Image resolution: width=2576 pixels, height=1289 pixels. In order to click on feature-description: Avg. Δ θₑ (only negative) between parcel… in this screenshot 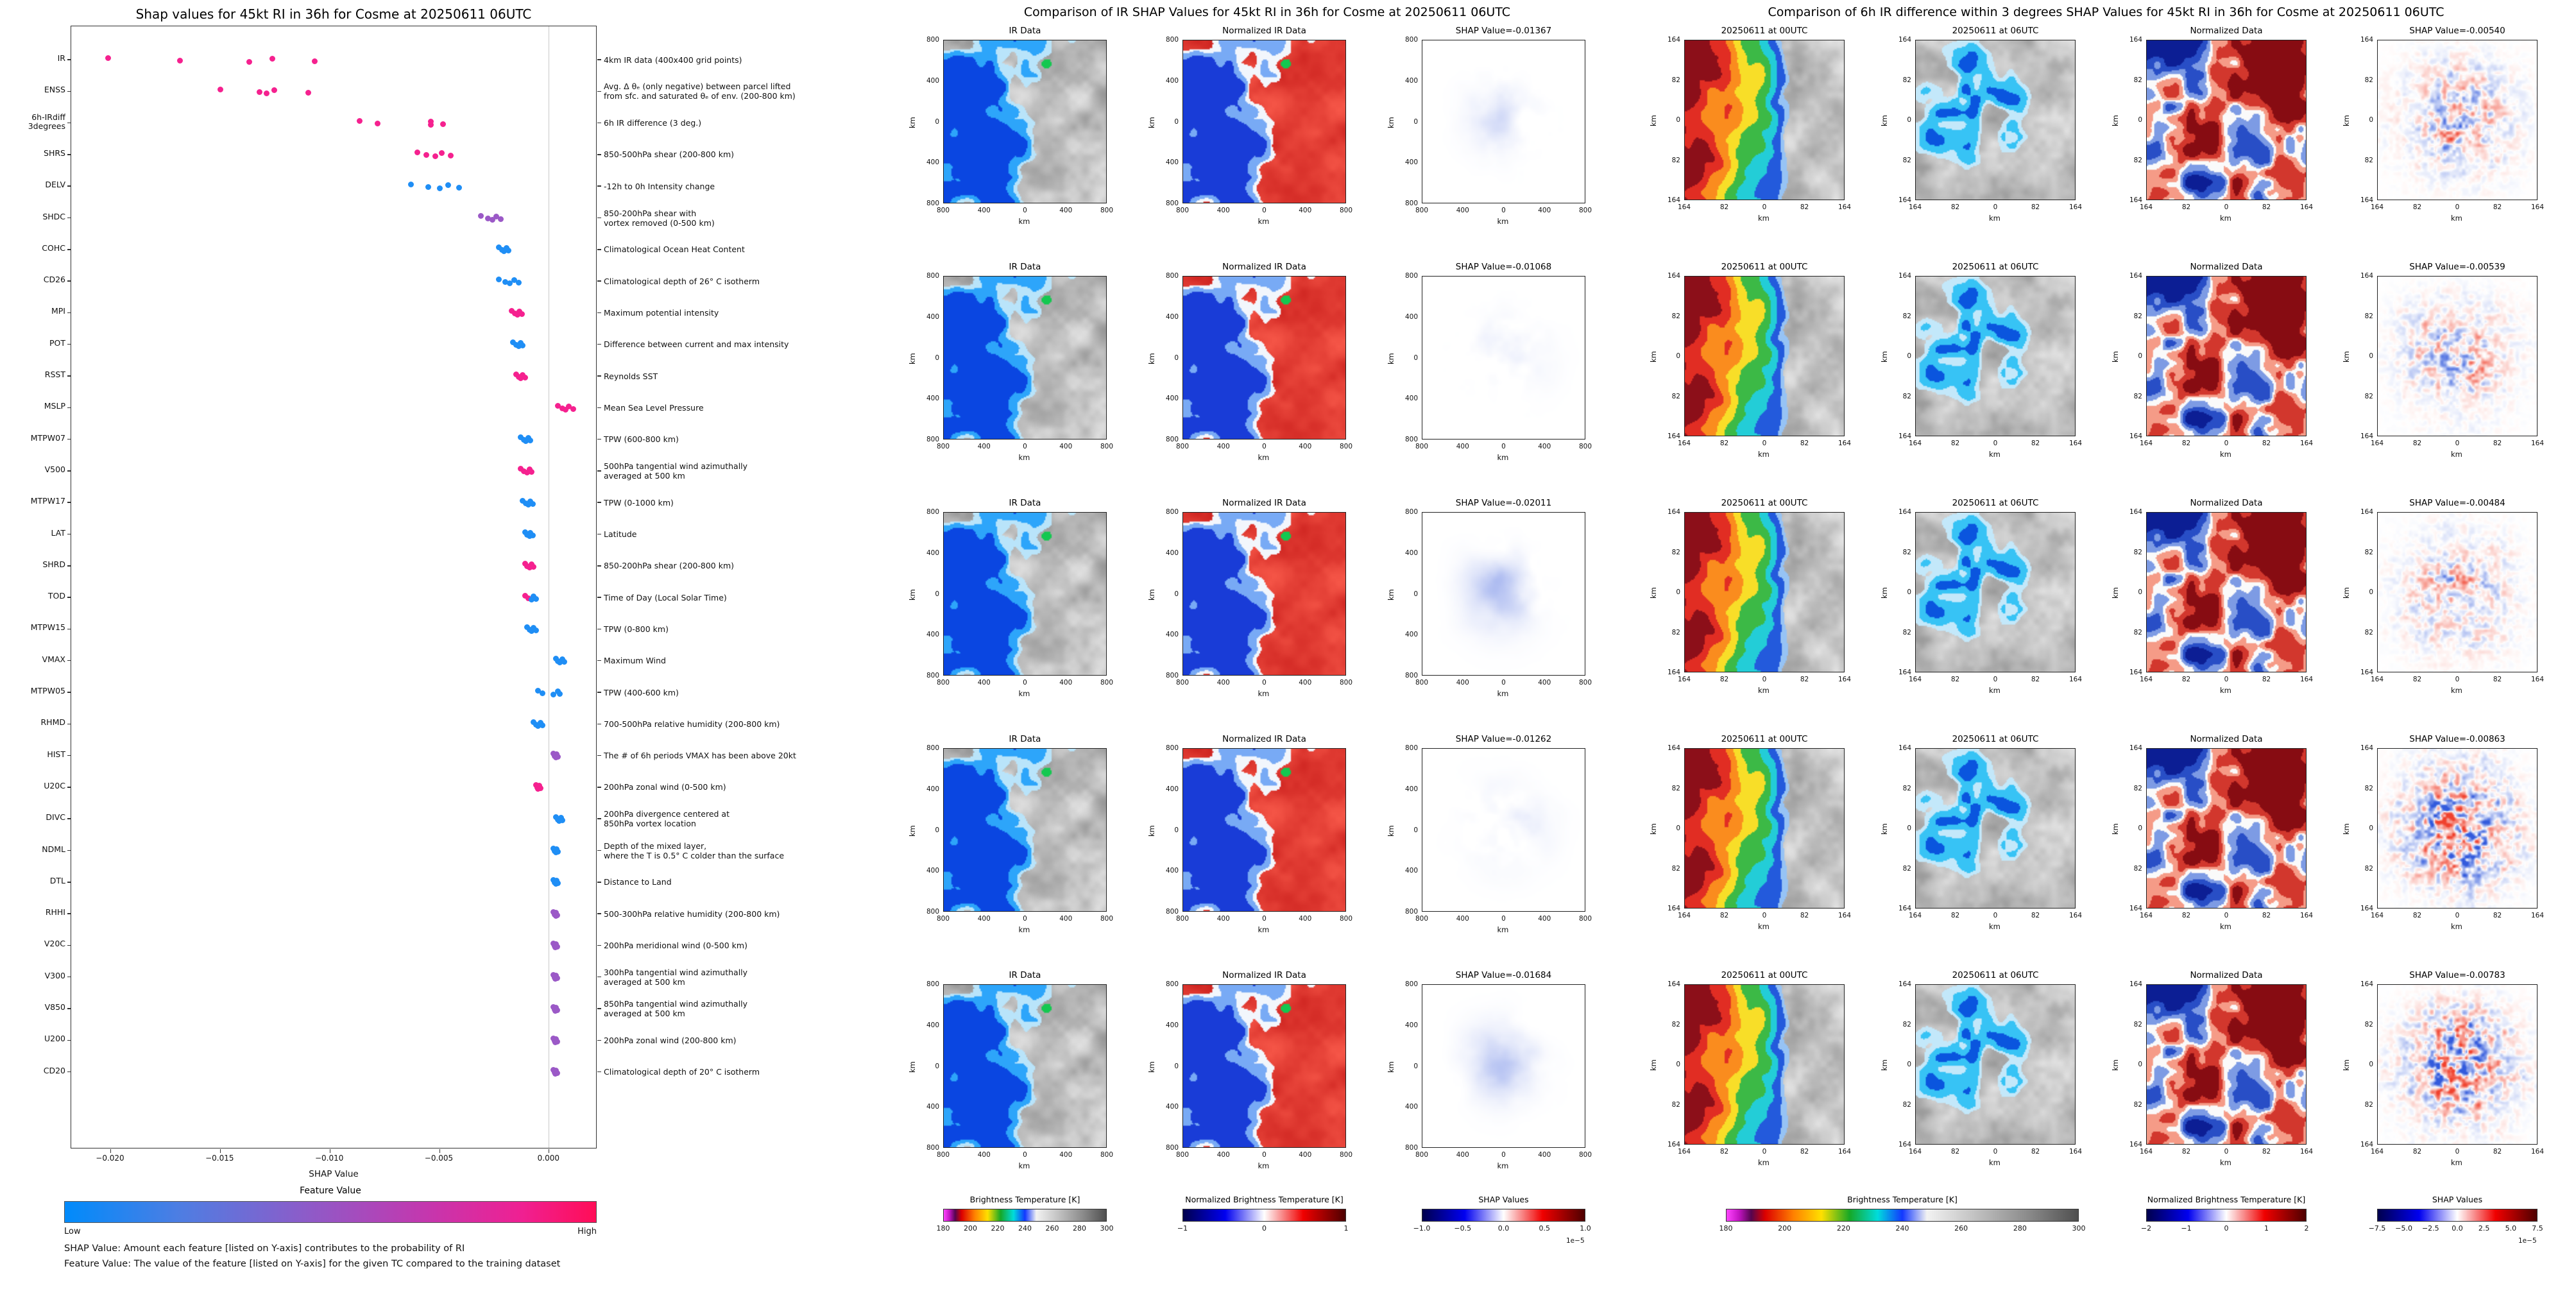, I will do `click(700, 91)`.